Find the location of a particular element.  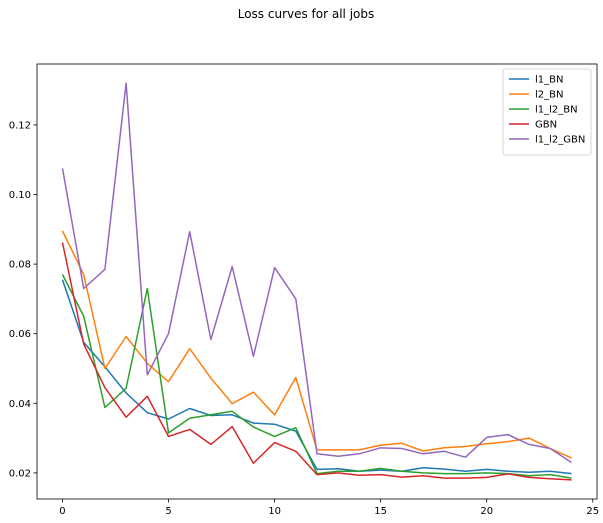

chart-title: Loss curves for all jobs is located at coordinates (306, 14).